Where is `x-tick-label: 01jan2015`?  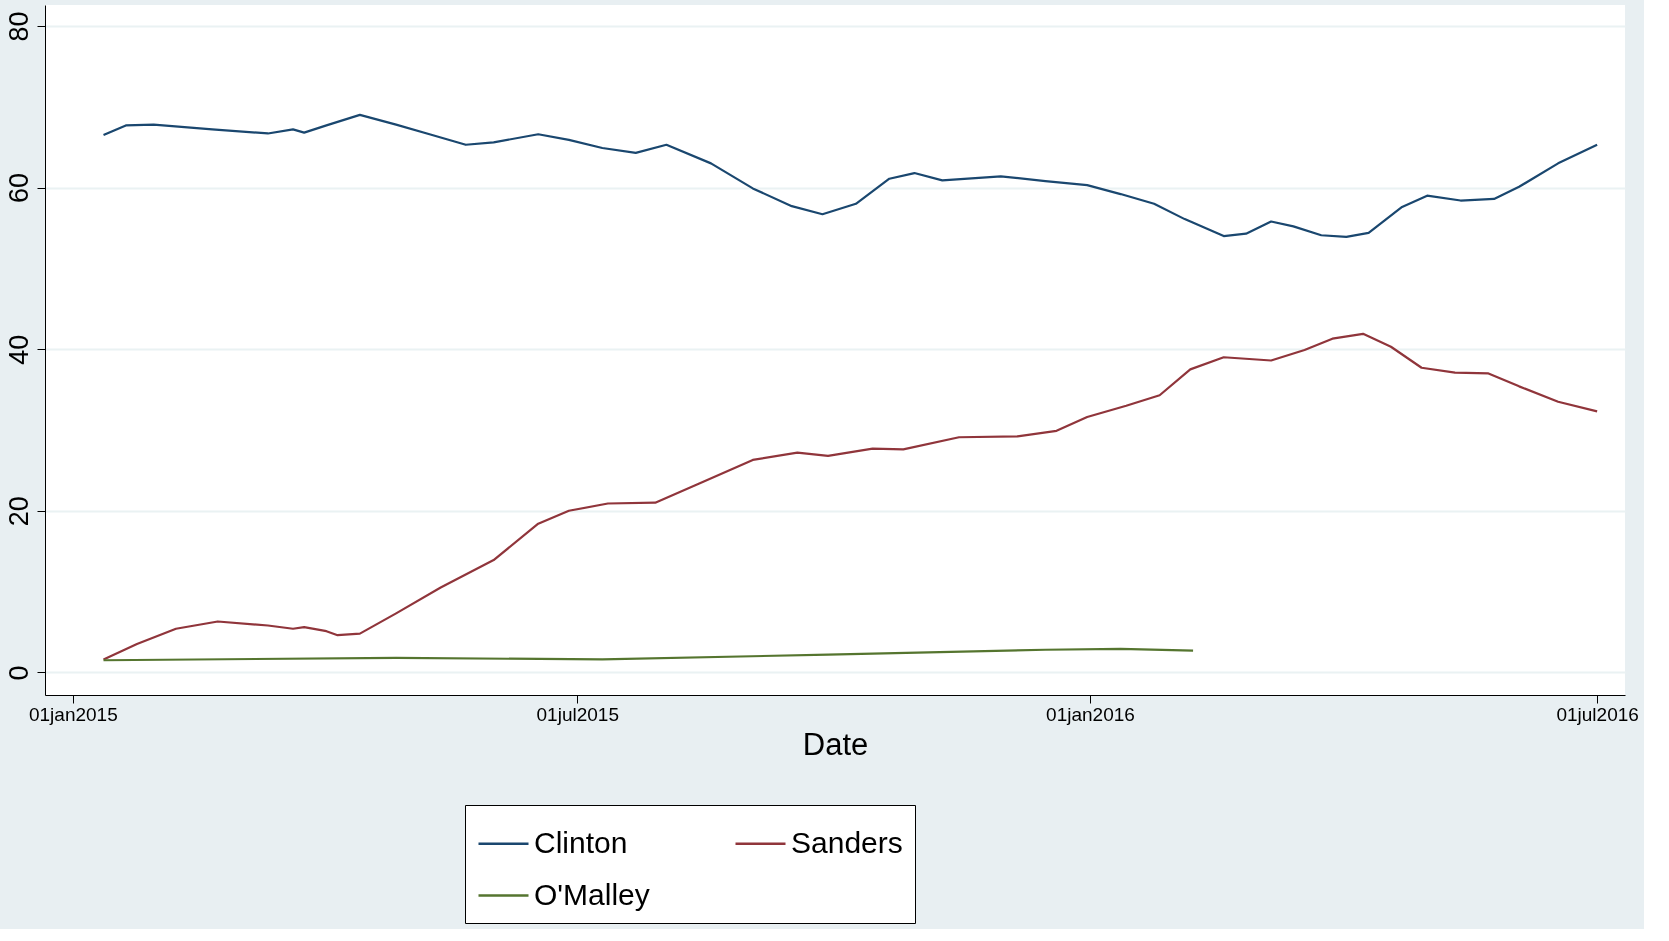 x-tick-label: 01jan2015 is located at coordinates (73, 714).